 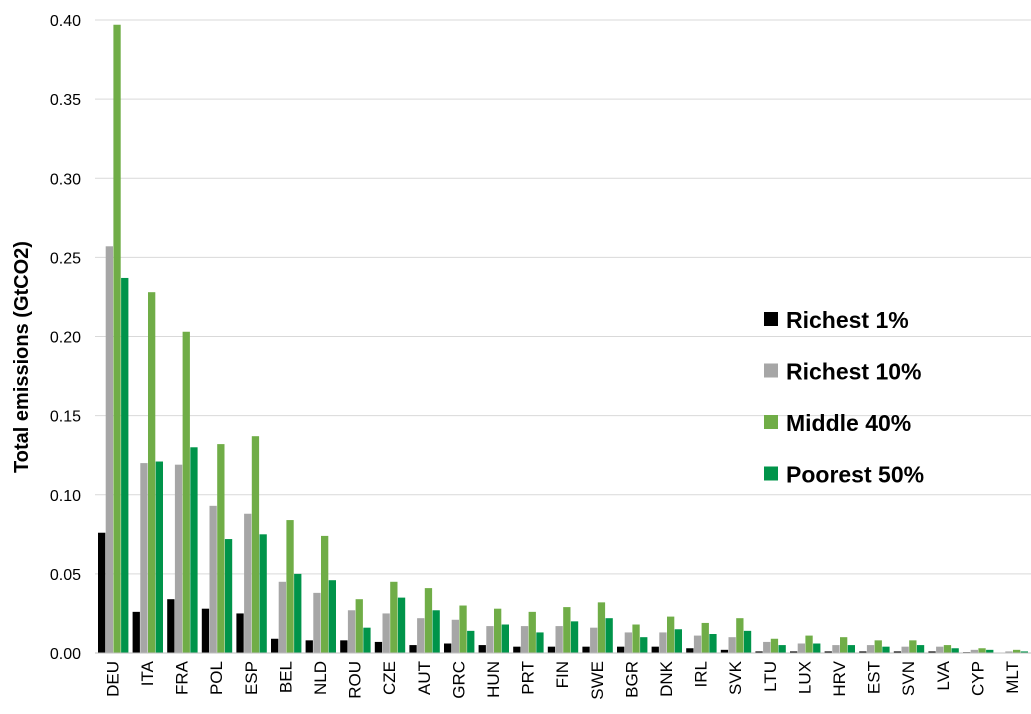 What do you see at coordinates (666, 678) in the screenshot?
I see `x-category-label: DNK` at bounding box center [666, 678].